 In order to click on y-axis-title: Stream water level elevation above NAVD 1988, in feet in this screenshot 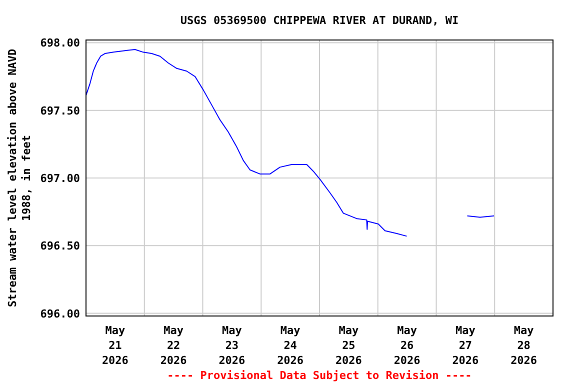, I will do `click(19, 178)`.